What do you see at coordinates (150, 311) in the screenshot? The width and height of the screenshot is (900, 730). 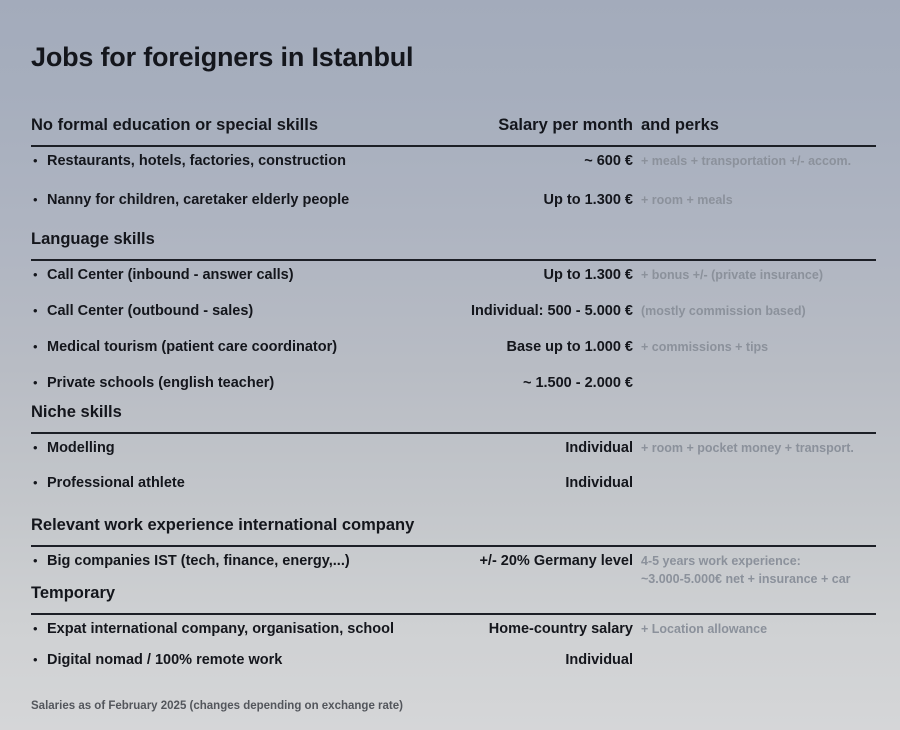 I see `job-label: Call Center (outbound - sales)` at bounding box center [150, 311].